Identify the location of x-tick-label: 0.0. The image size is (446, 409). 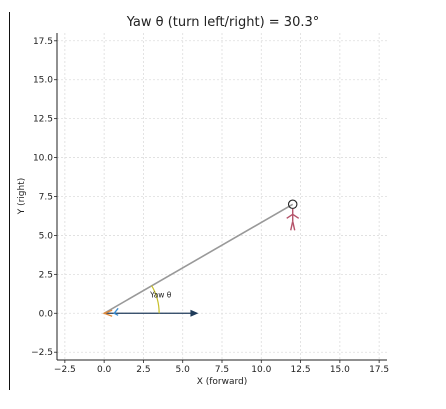
(104, 370).